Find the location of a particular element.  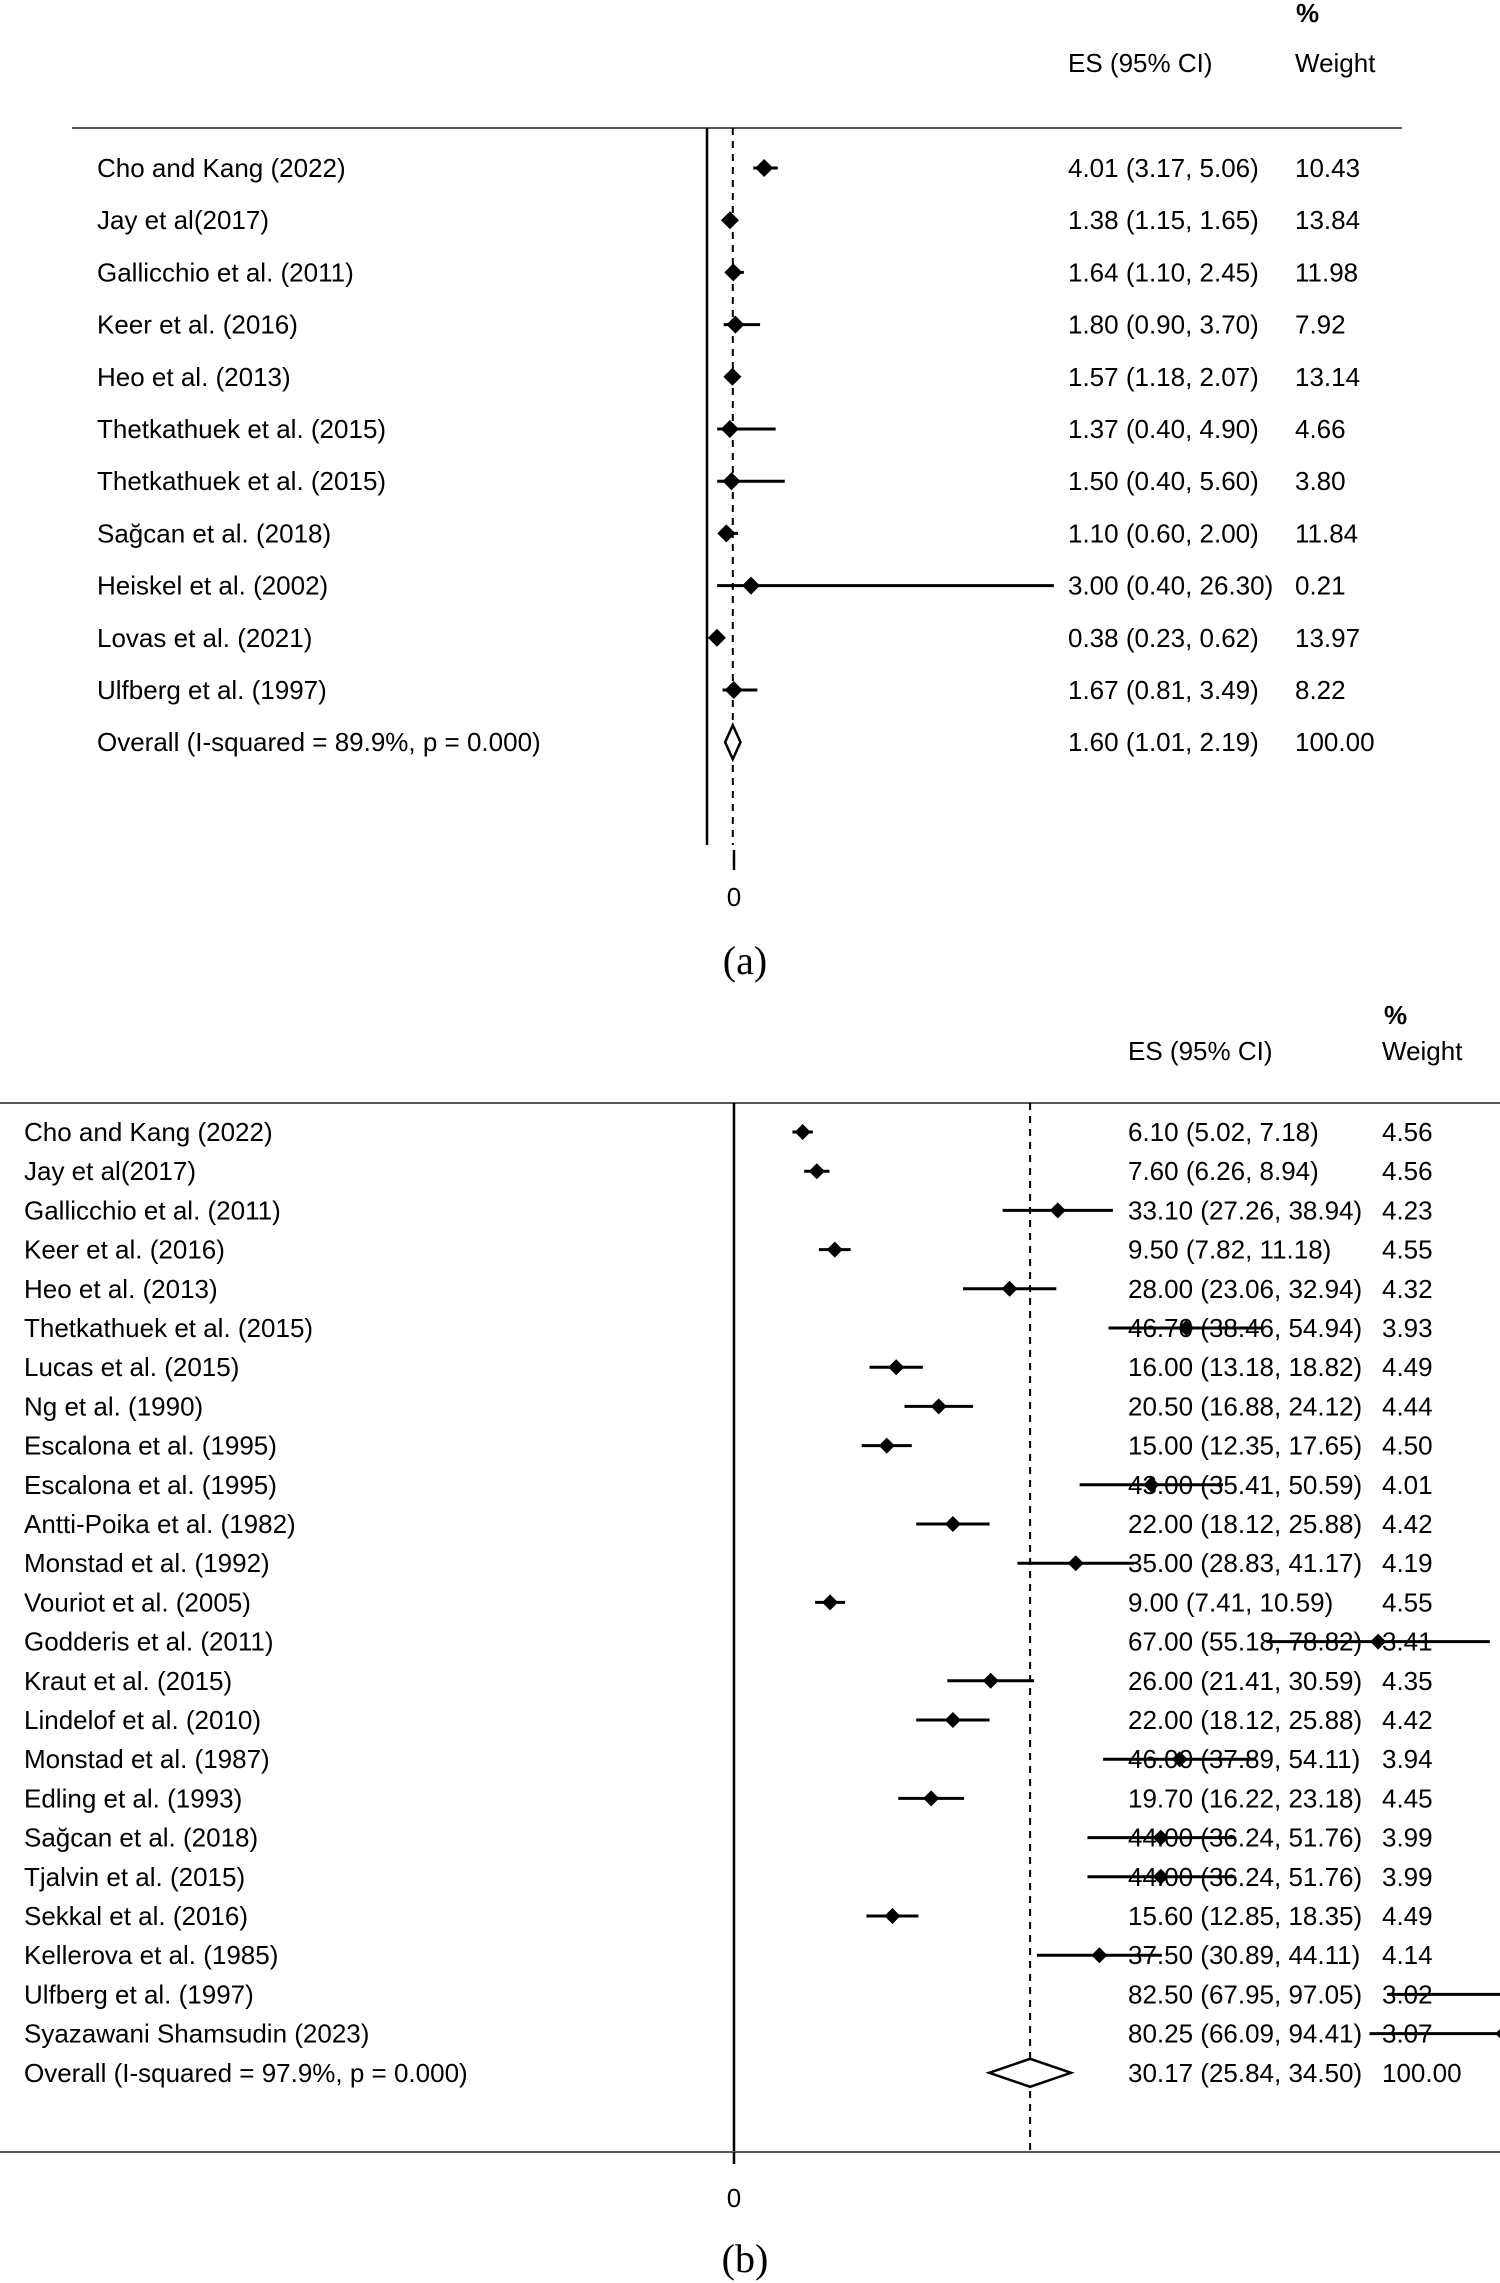

study-weight: 4.35 is located at coordinates (1407, 1681).